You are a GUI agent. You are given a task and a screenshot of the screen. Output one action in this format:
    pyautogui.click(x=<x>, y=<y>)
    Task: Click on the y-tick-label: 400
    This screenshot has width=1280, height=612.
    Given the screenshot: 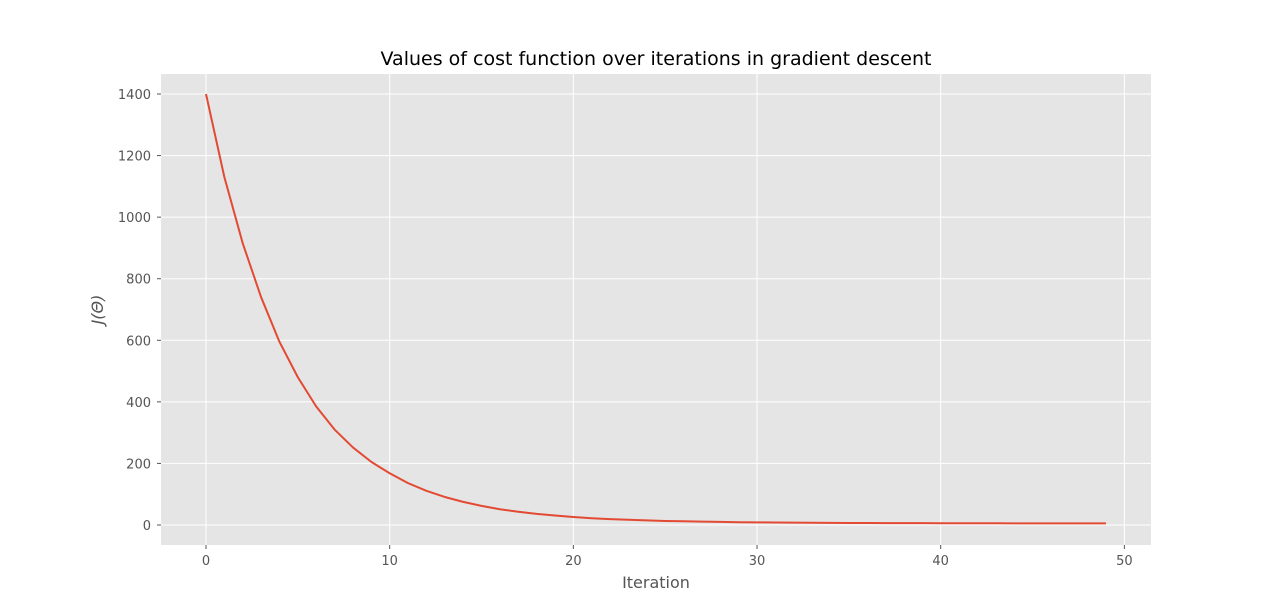 What is the action you would take?
    pyautogui.click(x=138, y=403)
    